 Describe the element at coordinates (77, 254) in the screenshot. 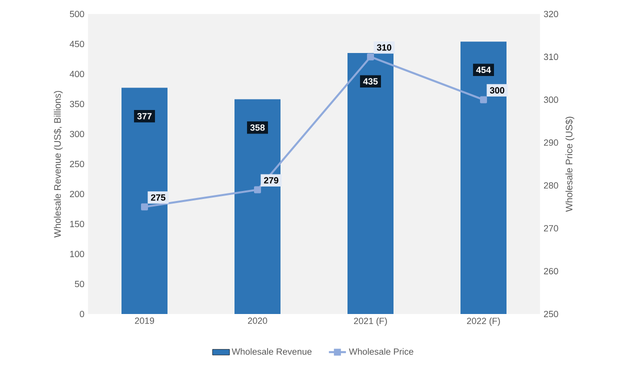

I see `y-tick-label: 100` at that location.